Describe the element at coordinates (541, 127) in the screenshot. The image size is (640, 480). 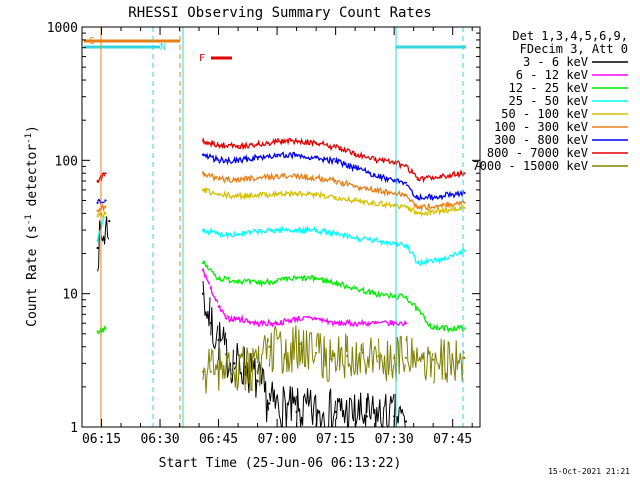
I see `legend-label: 100 - 300 keV` at that location.